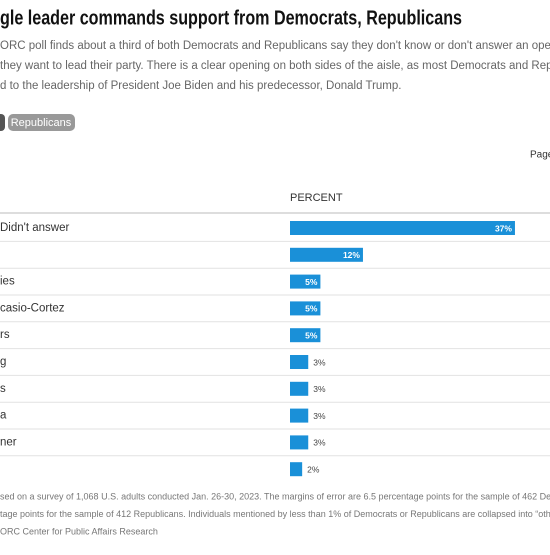  What do you see at coordinates (3, 416) in the screenshot?
I see `row-label: a` at bounding box center [3, 416].